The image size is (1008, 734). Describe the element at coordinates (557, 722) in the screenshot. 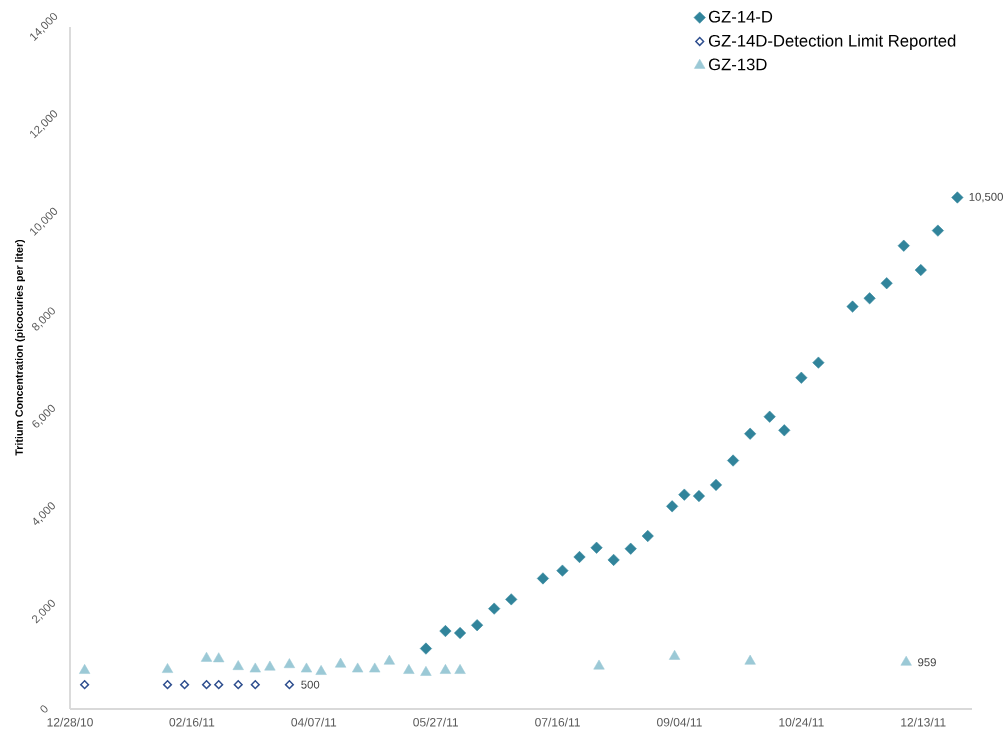

I see `x-tick-label: 07/16/11` at that location.